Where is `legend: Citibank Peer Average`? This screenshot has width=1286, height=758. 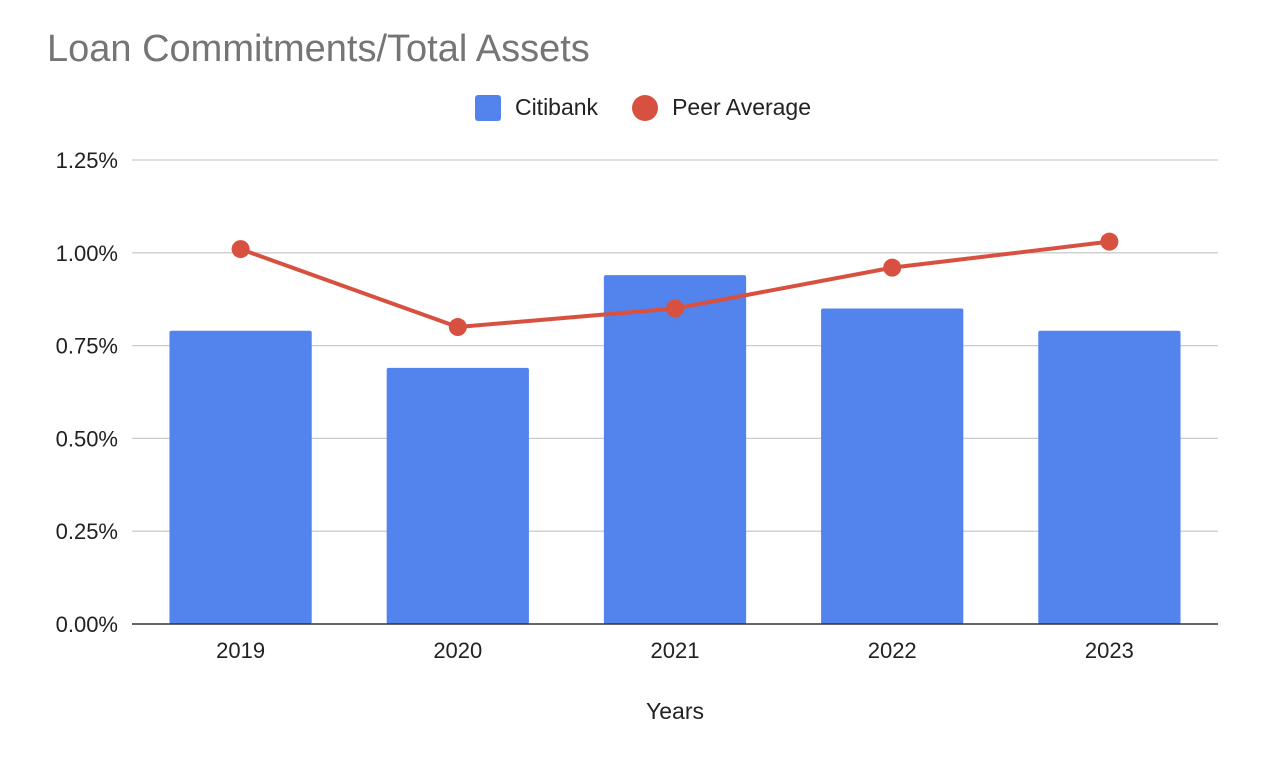
legend: Citibank Peer Average is located at coordinates (643, 107).